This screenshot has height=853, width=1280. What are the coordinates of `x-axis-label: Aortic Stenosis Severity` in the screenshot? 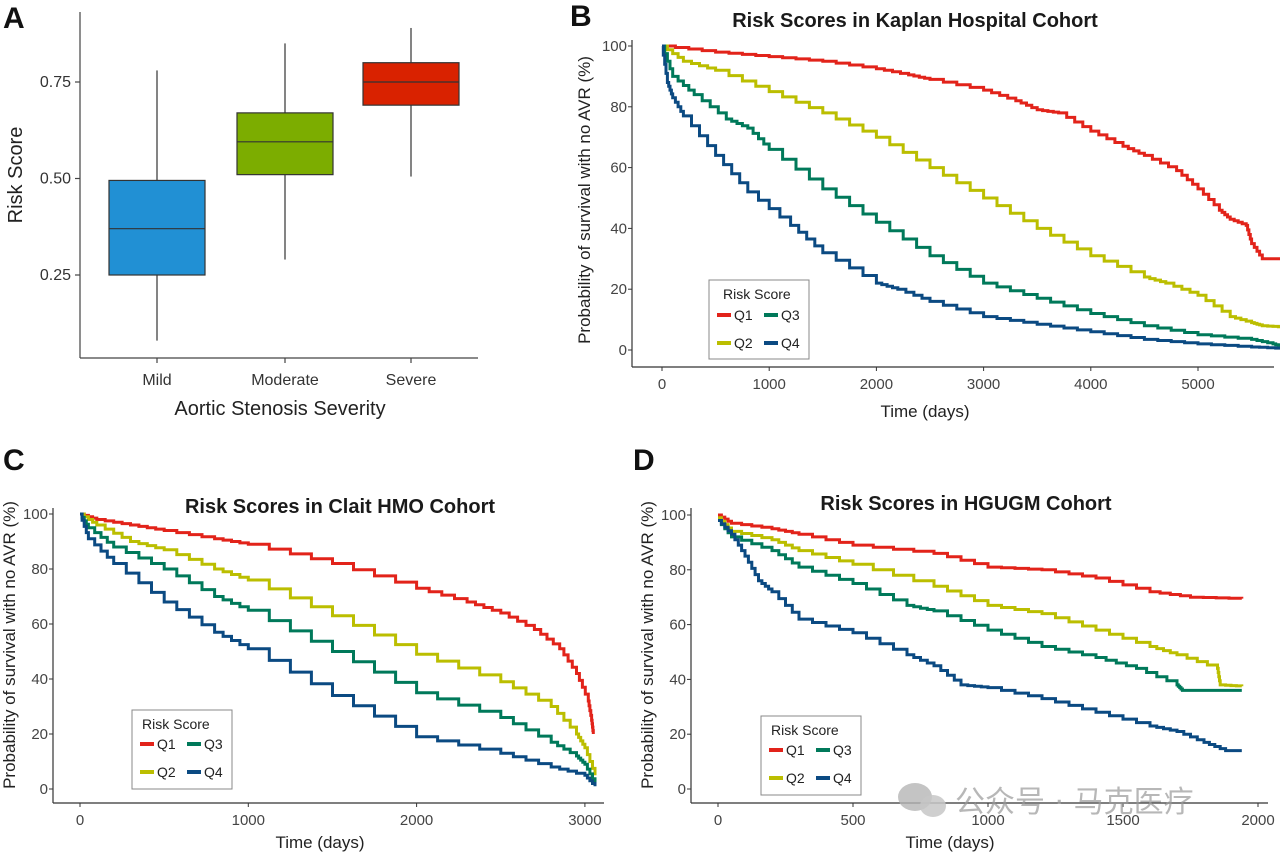 It's located at (279, 409).